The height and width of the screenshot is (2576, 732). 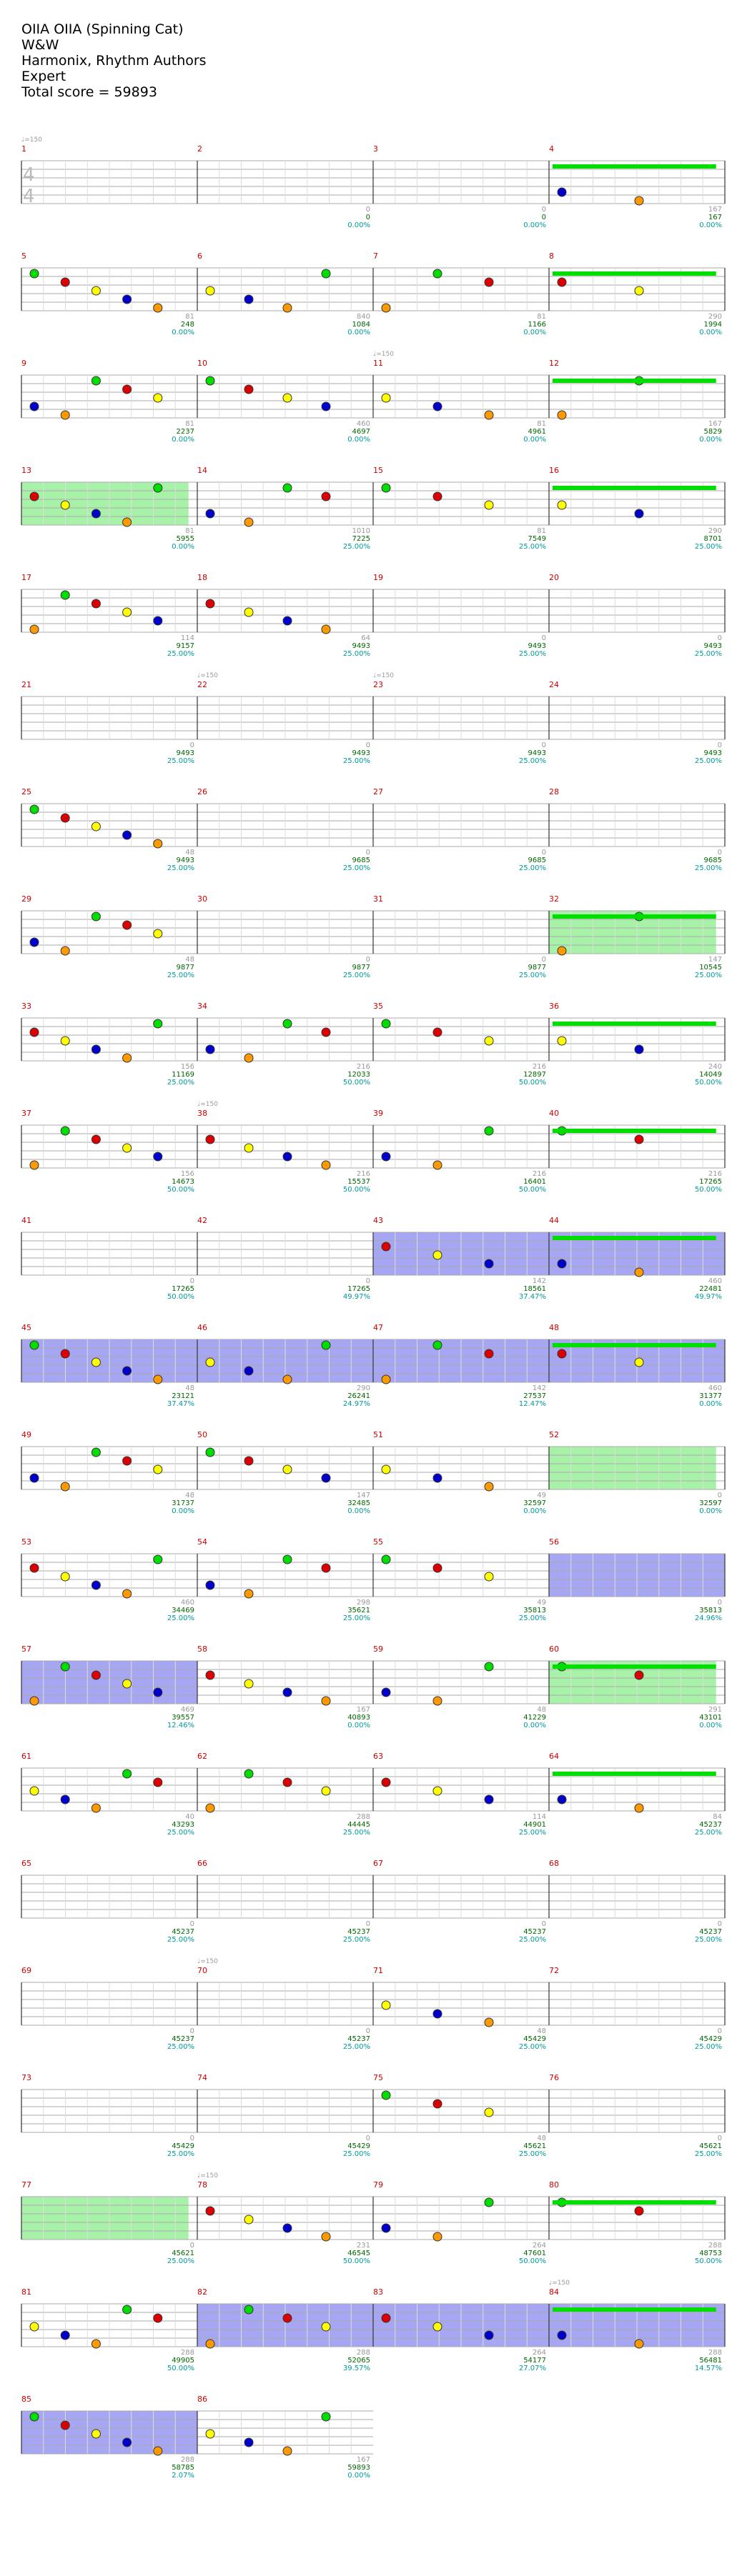 What do you see at coordinates (180, 2368) in the screenshot?
I see `measure-percent: 50.00%` at bounding box center [180, 2368].